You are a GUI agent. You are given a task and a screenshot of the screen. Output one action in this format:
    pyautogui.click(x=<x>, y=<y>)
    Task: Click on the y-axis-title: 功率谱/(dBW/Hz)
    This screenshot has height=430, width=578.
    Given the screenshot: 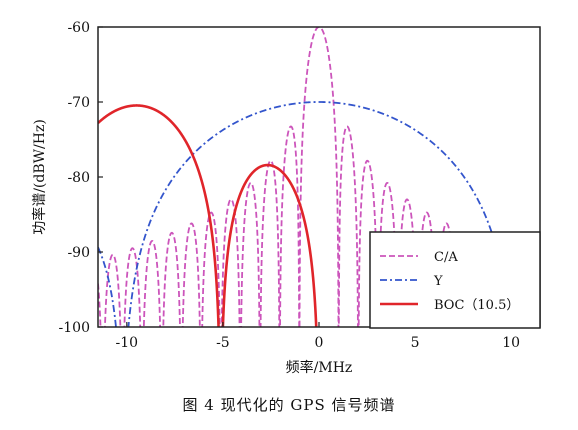 What is the action you would take?
    pyautogui.click(x=39, y=177)
    